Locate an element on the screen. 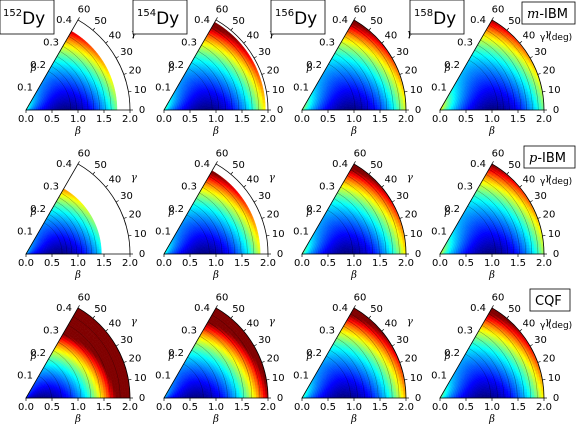 The width and height of the screenshot is (581, 429). beta-tick-label: 0.0 is located at coordinates (164, 119).